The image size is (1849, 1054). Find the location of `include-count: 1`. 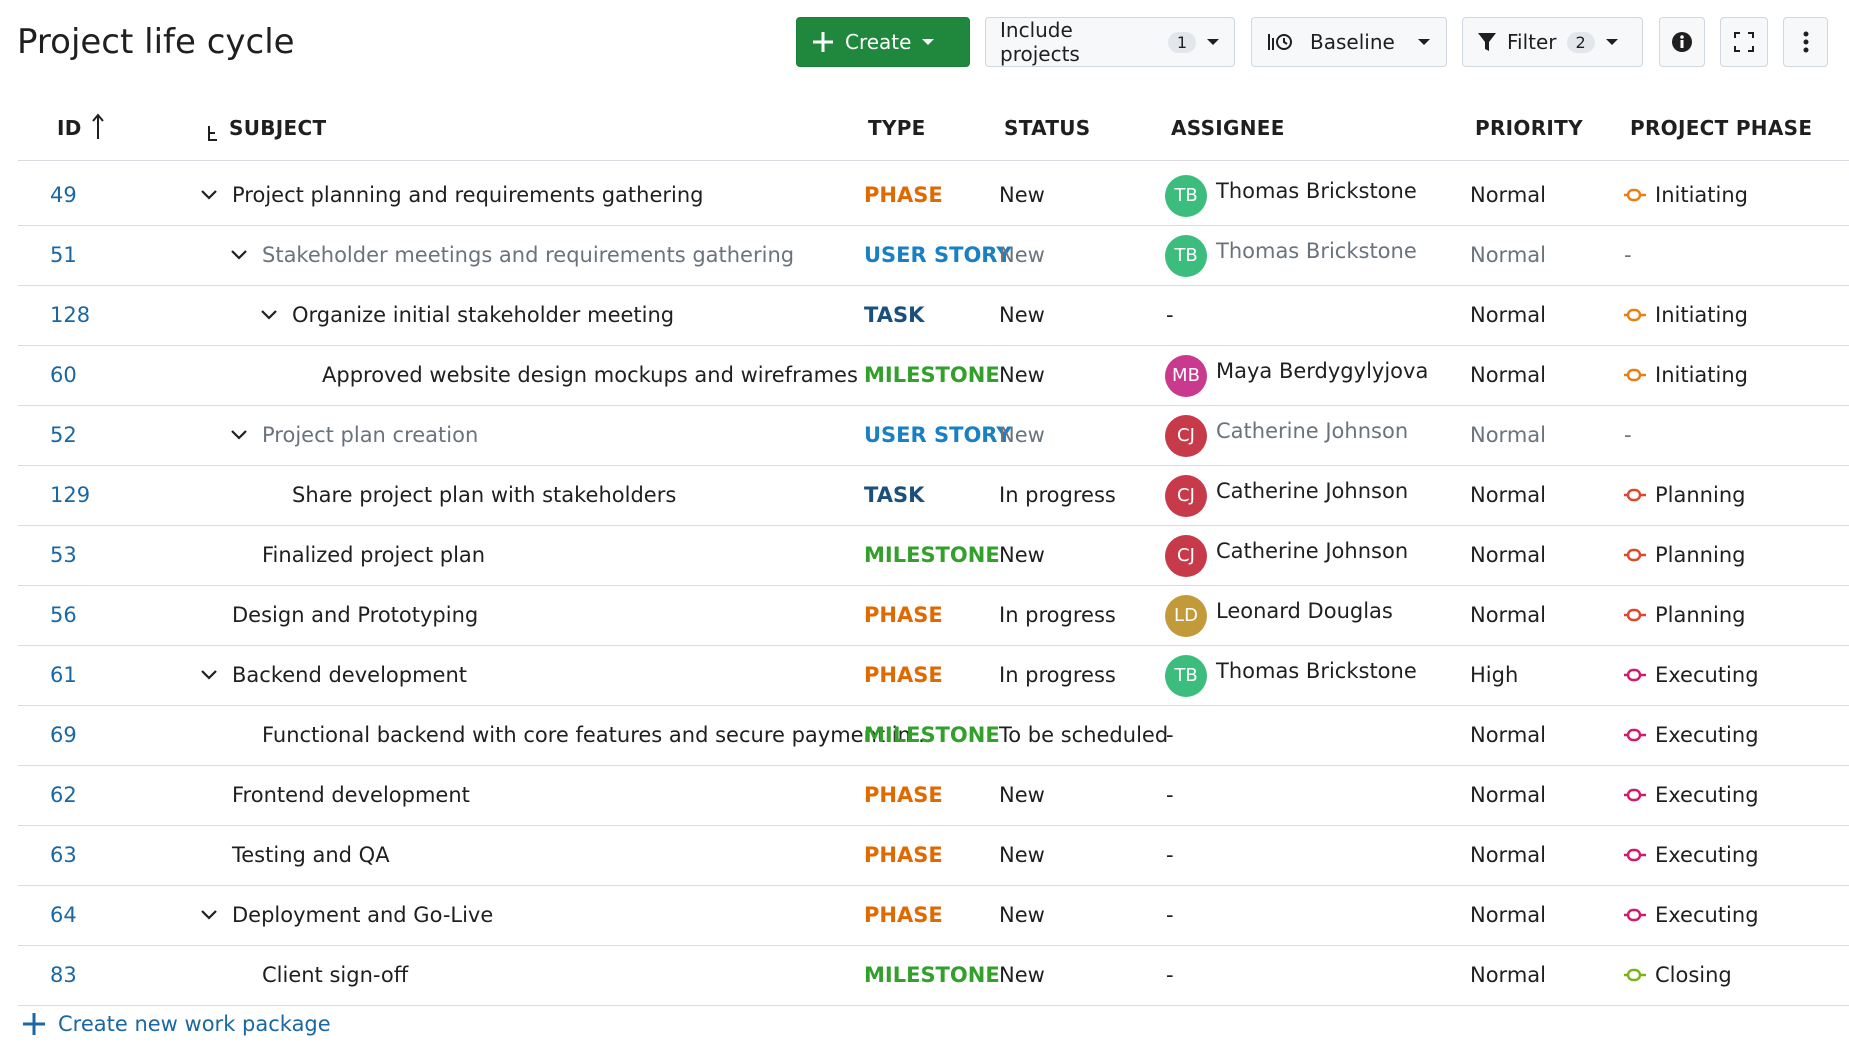

include-count: 1 is located at coordinates (1182, 42).